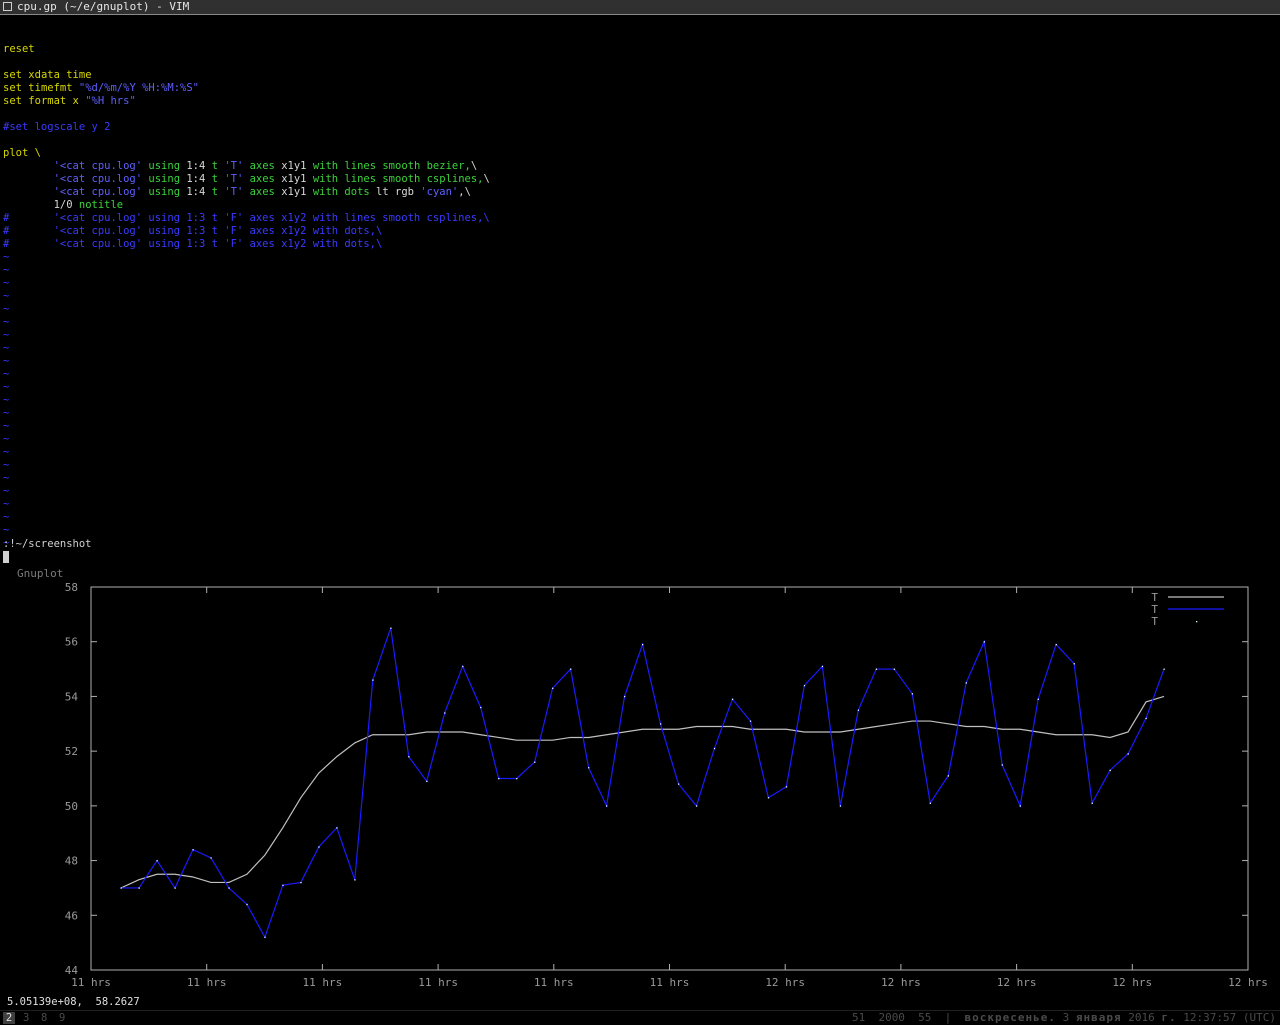 This screenshot has height=1025, width=1280. I want to click on workspace-2: 2, so click(9, 1018).